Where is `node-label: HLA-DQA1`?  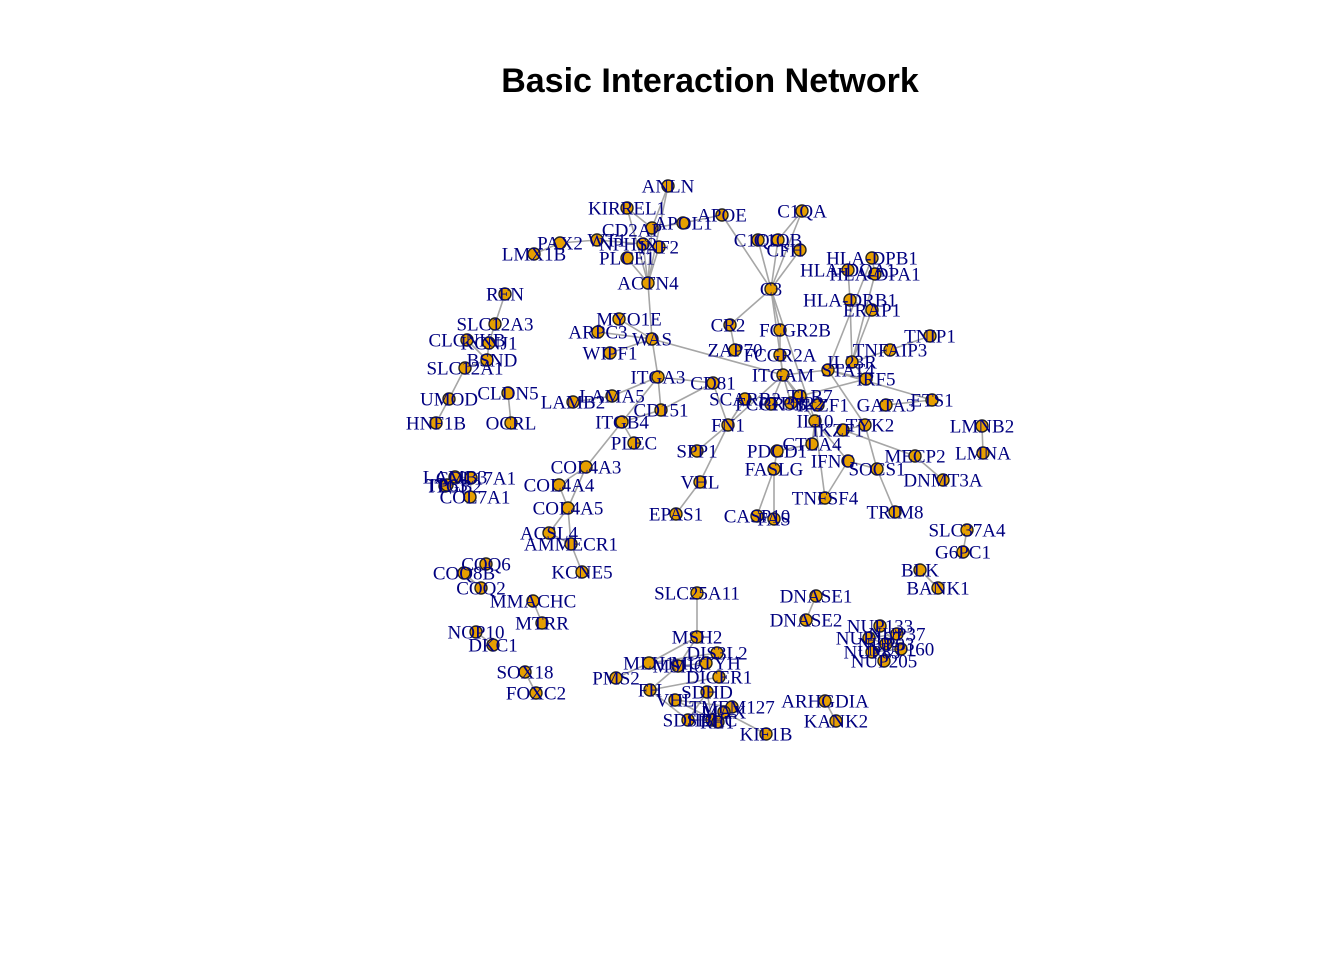 node-label: HLA-DQA1 is located at coordinates (848, 270).